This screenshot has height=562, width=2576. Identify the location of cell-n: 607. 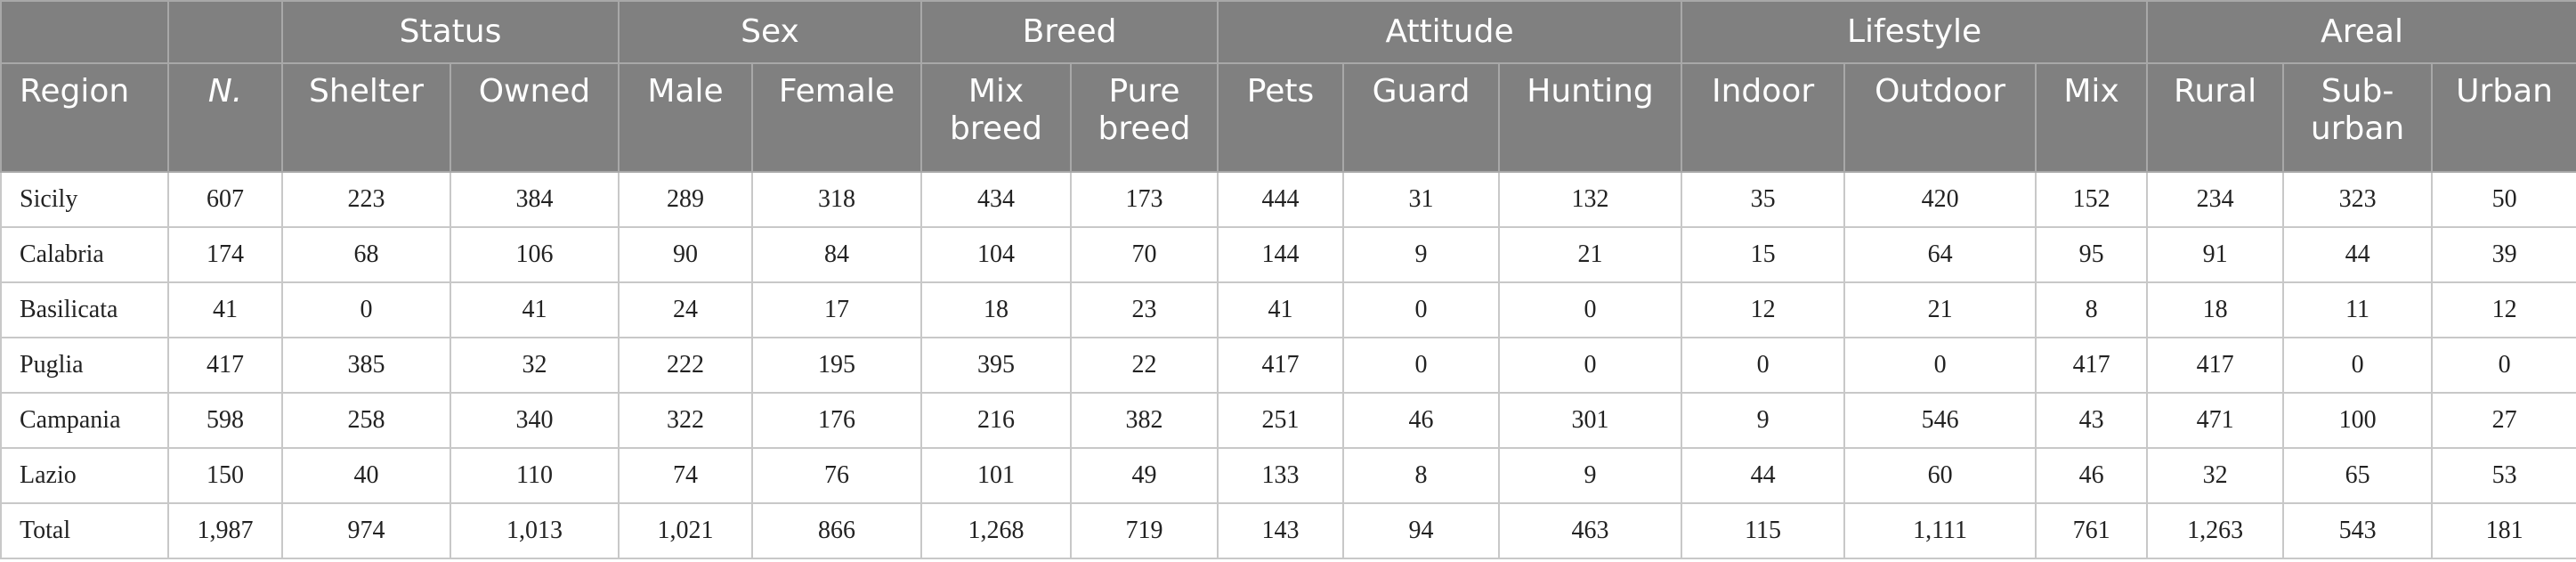
(225, 200).